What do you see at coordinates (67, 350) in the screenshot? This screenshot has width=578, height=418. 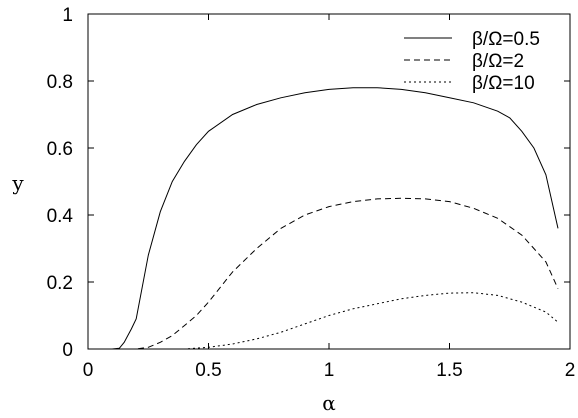 I see `y-tick-label: 0` at bounding box center [67, 350].